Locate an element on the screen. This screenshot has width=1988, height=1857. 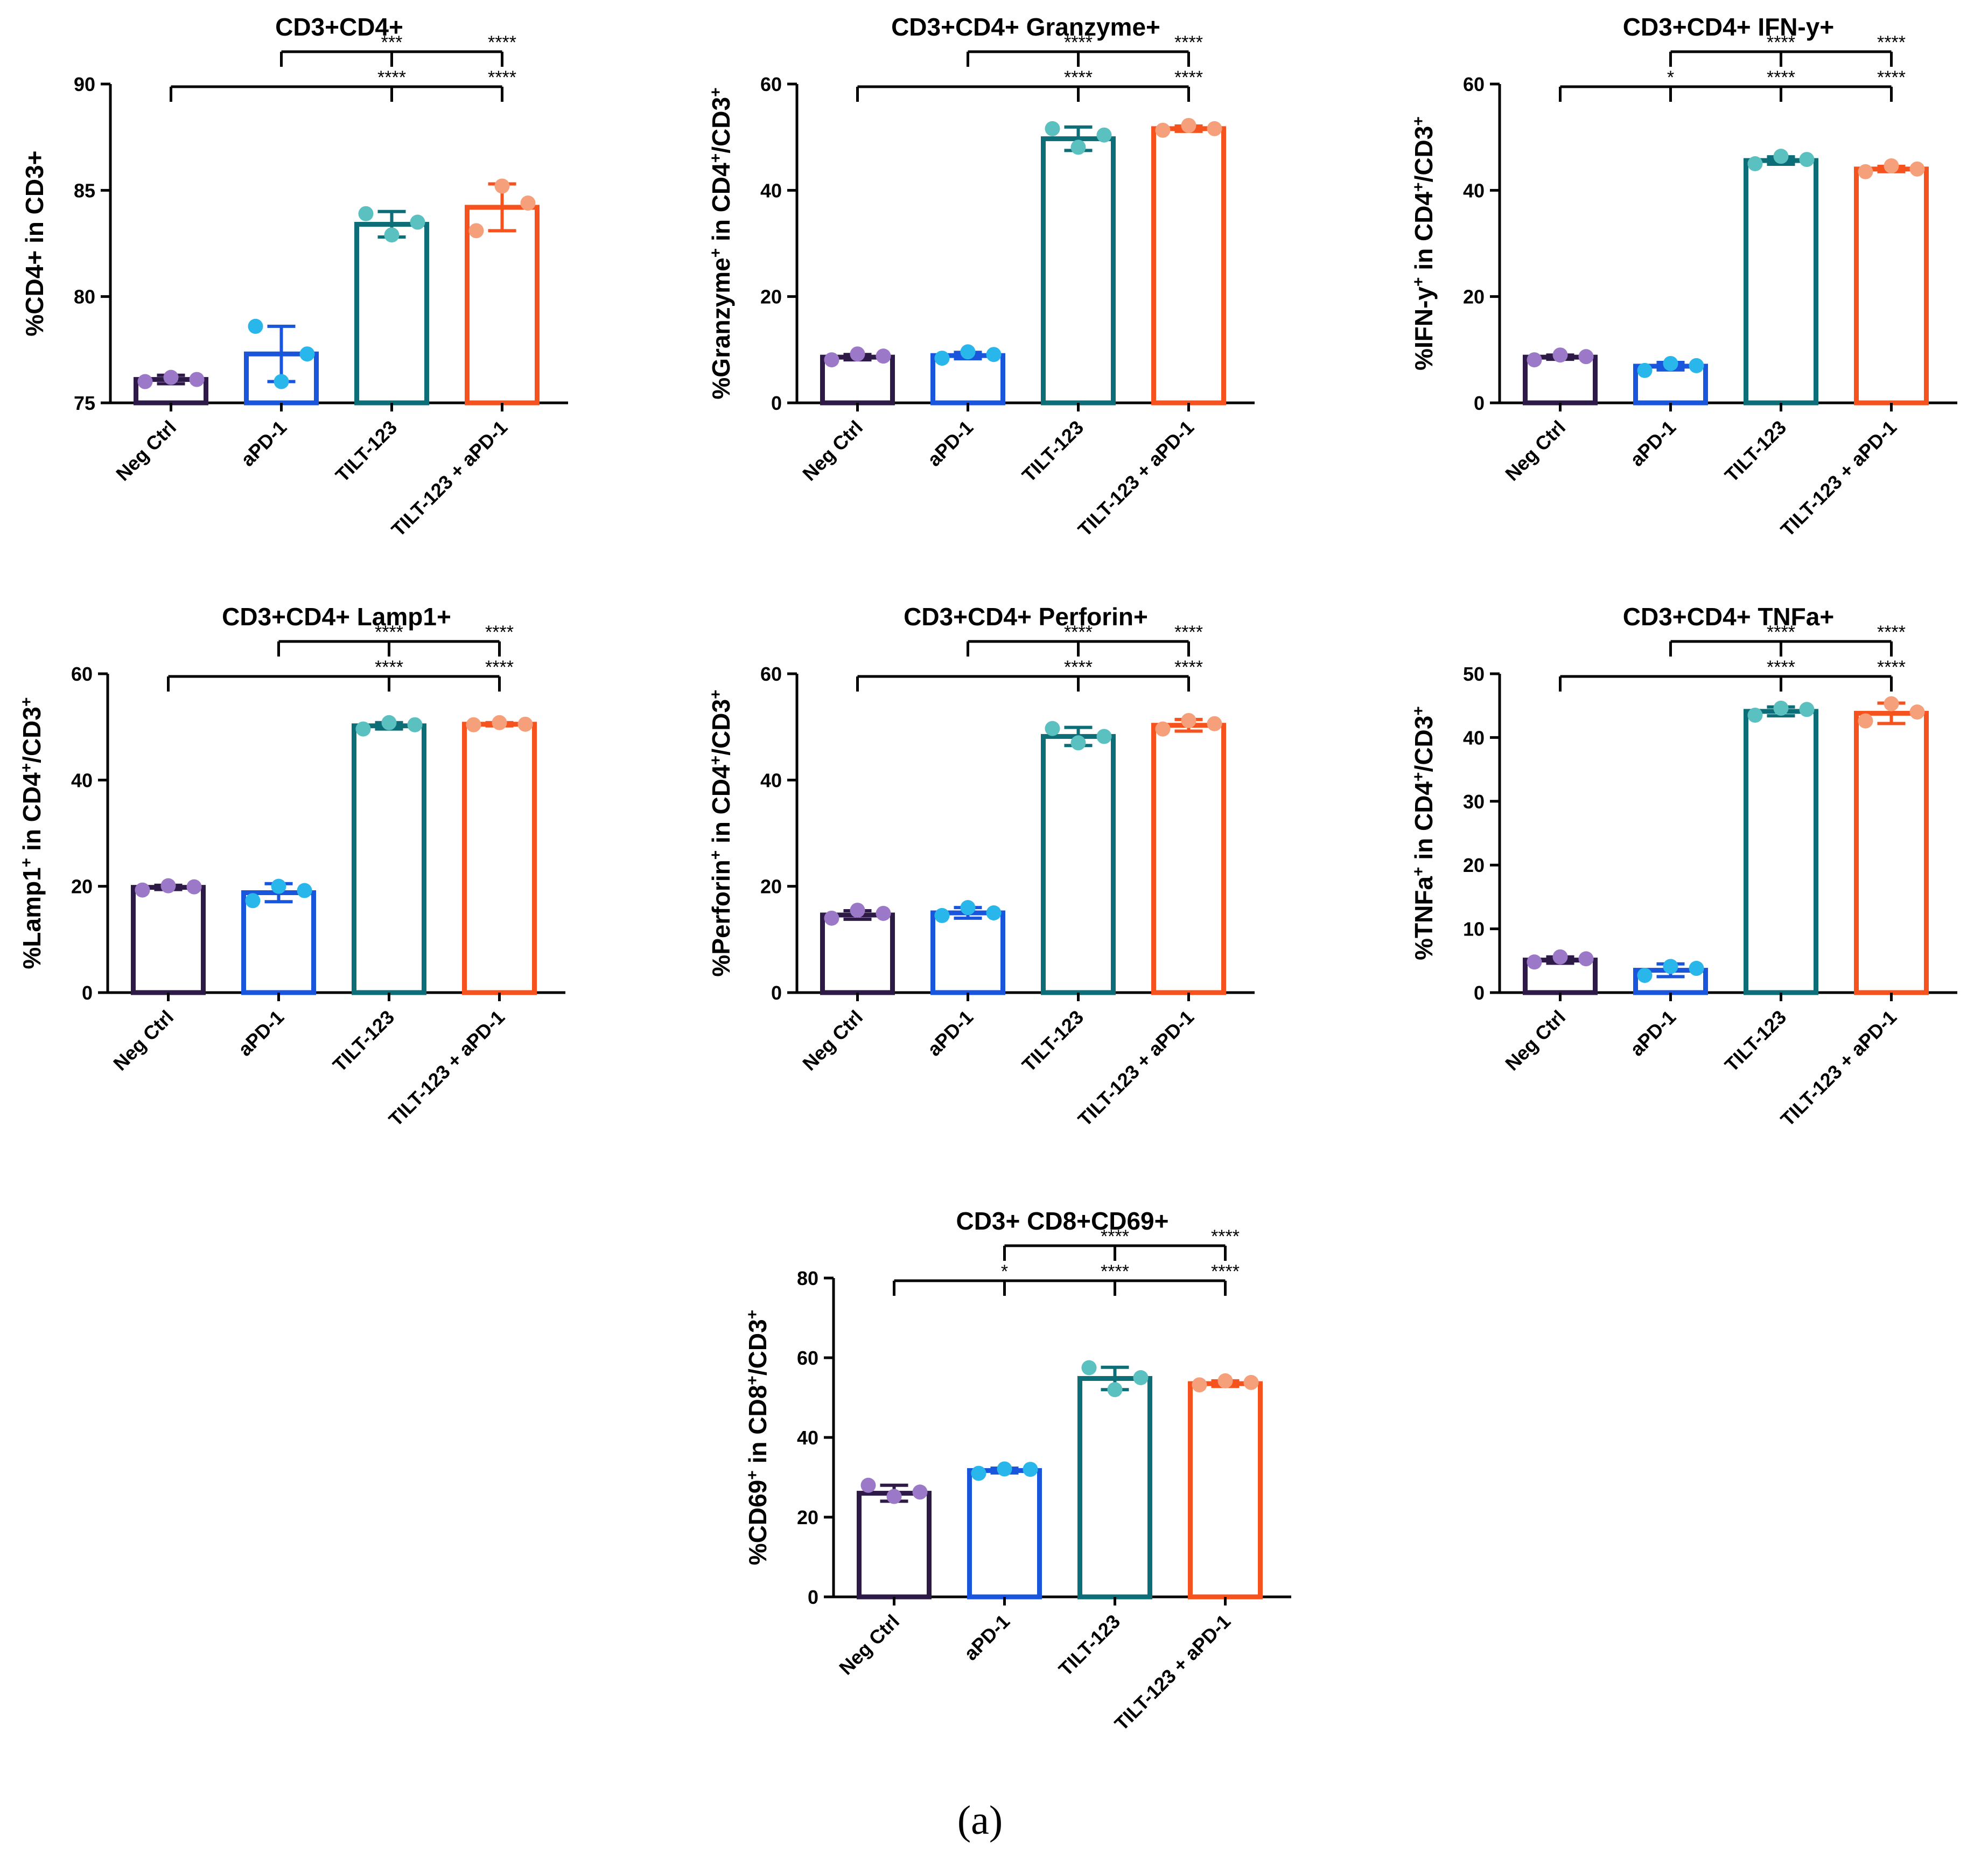
y-tick-label: 90 is located at coordinates (84, 84).